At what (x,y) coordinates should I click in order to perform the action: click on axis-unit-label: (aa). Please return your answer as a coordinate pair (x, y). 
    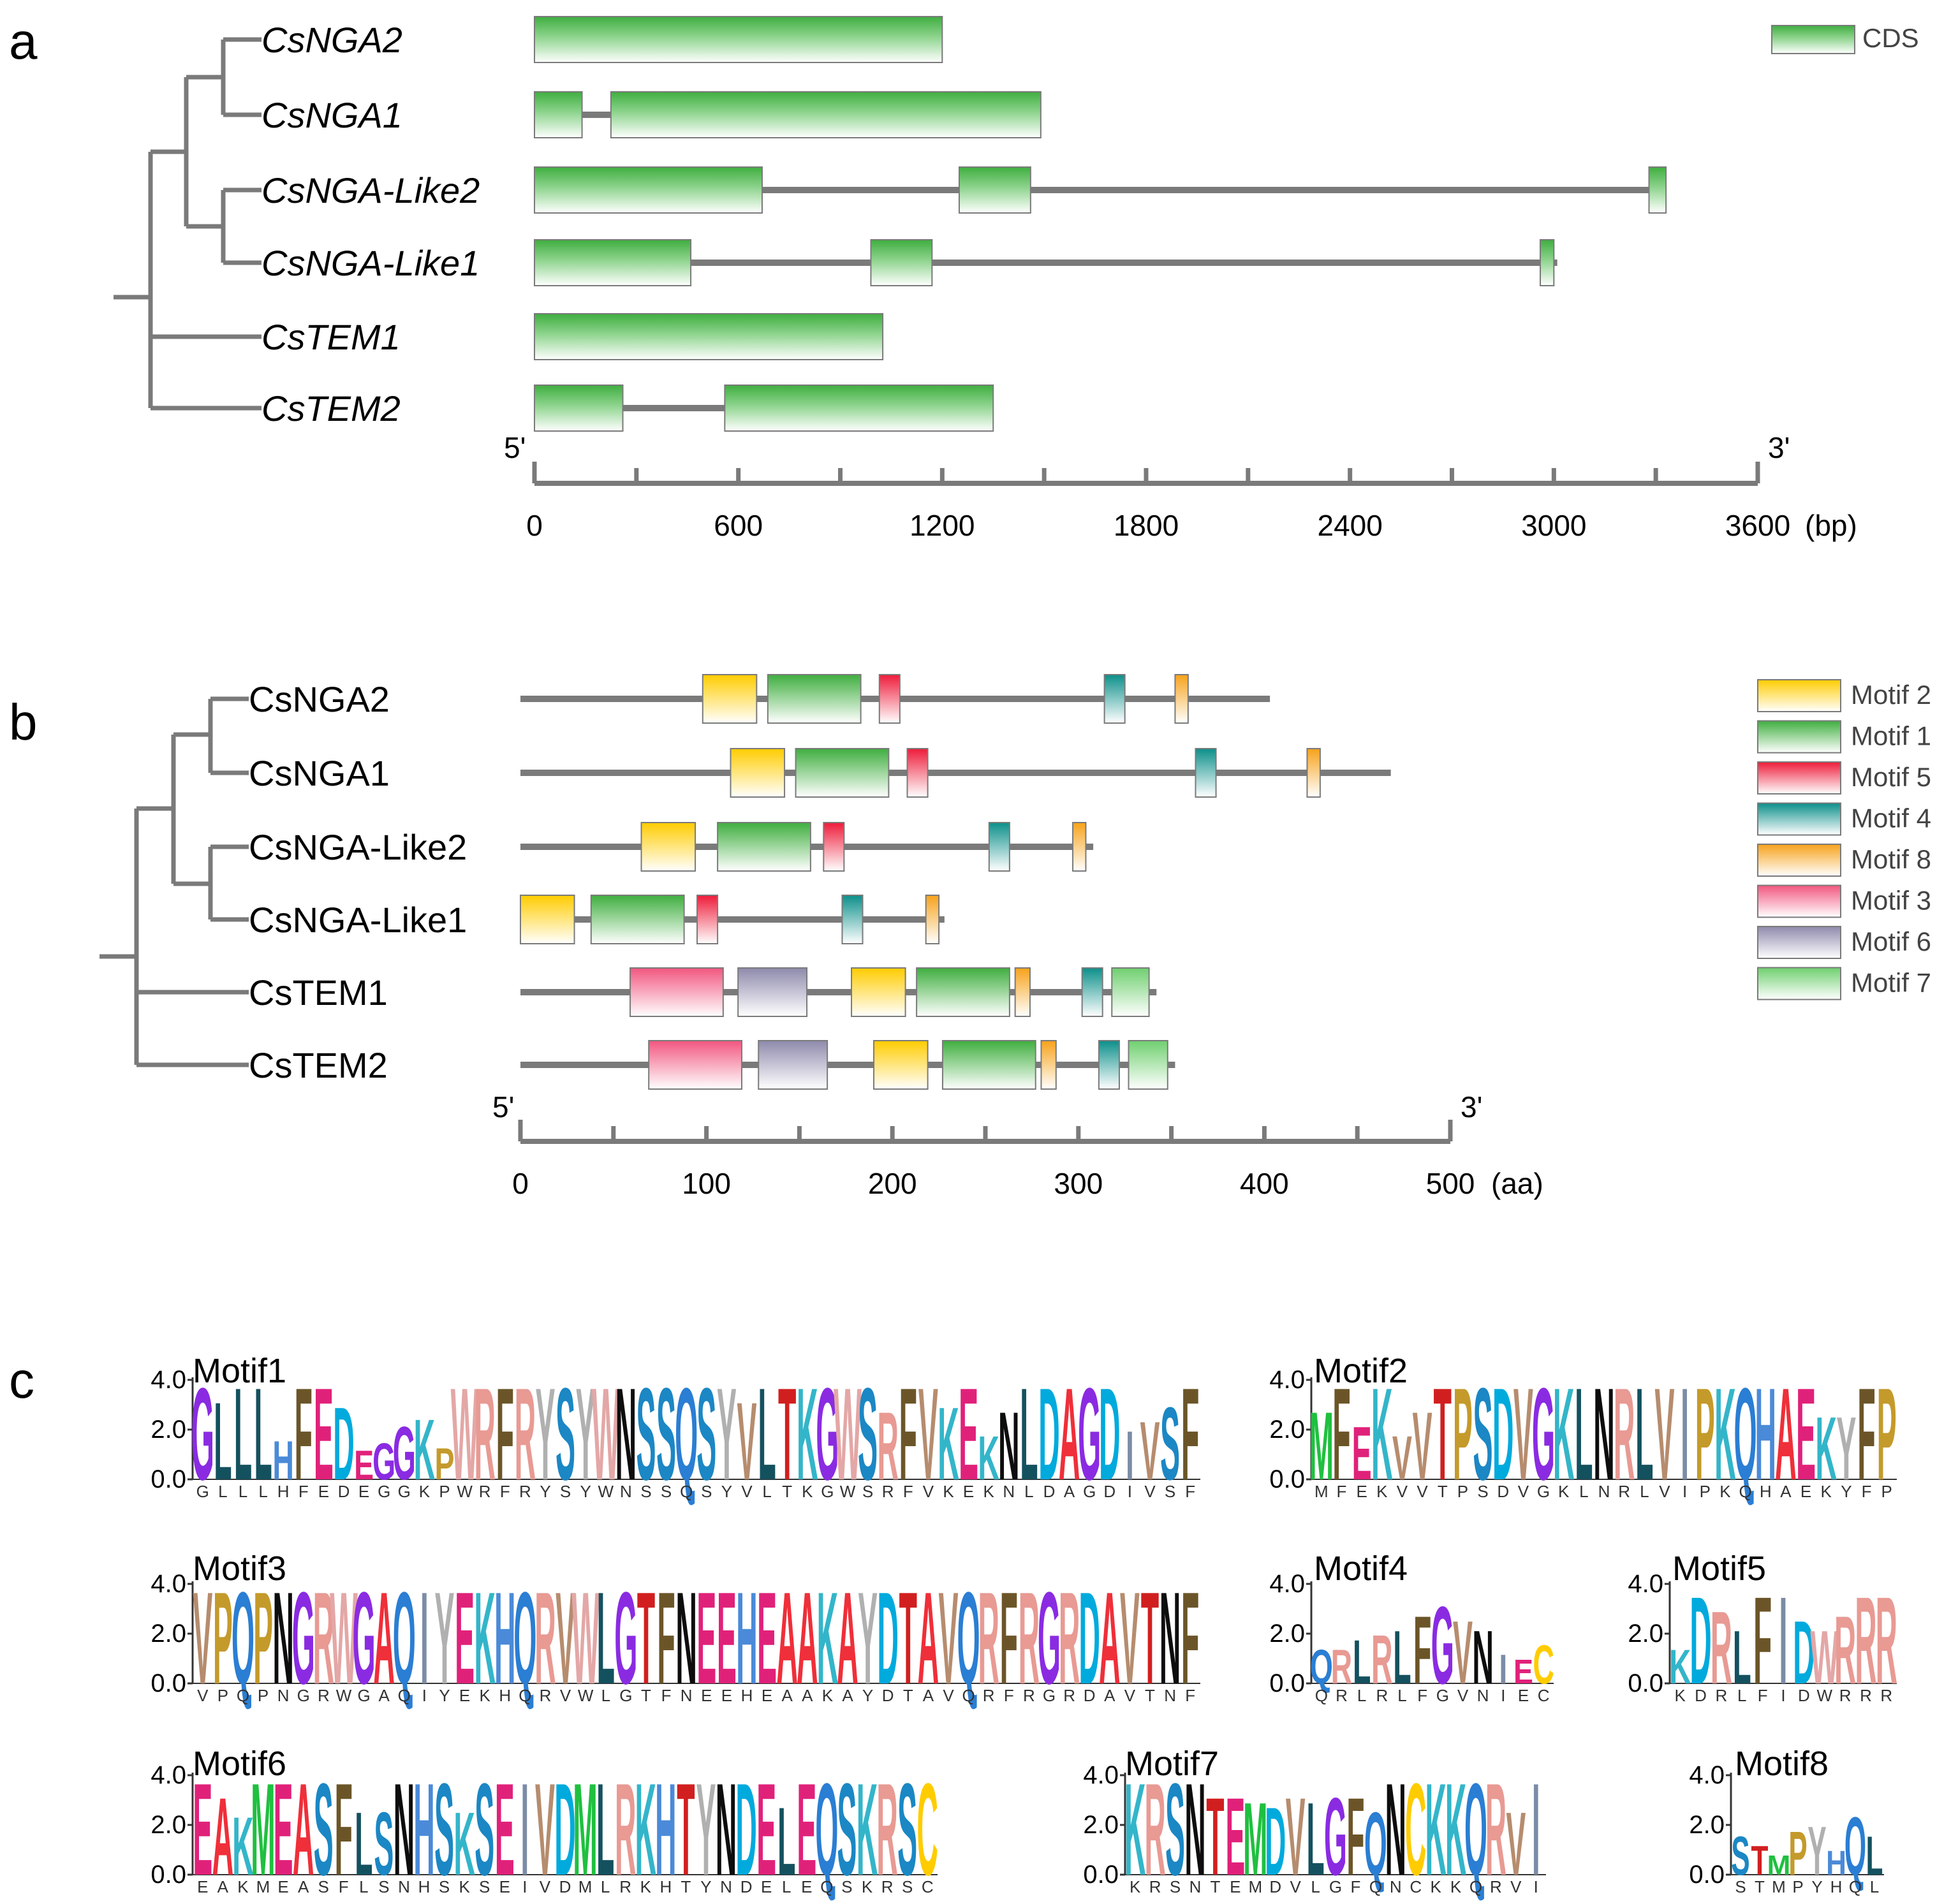
    Looking at the image, I should click on (1517, 1183).